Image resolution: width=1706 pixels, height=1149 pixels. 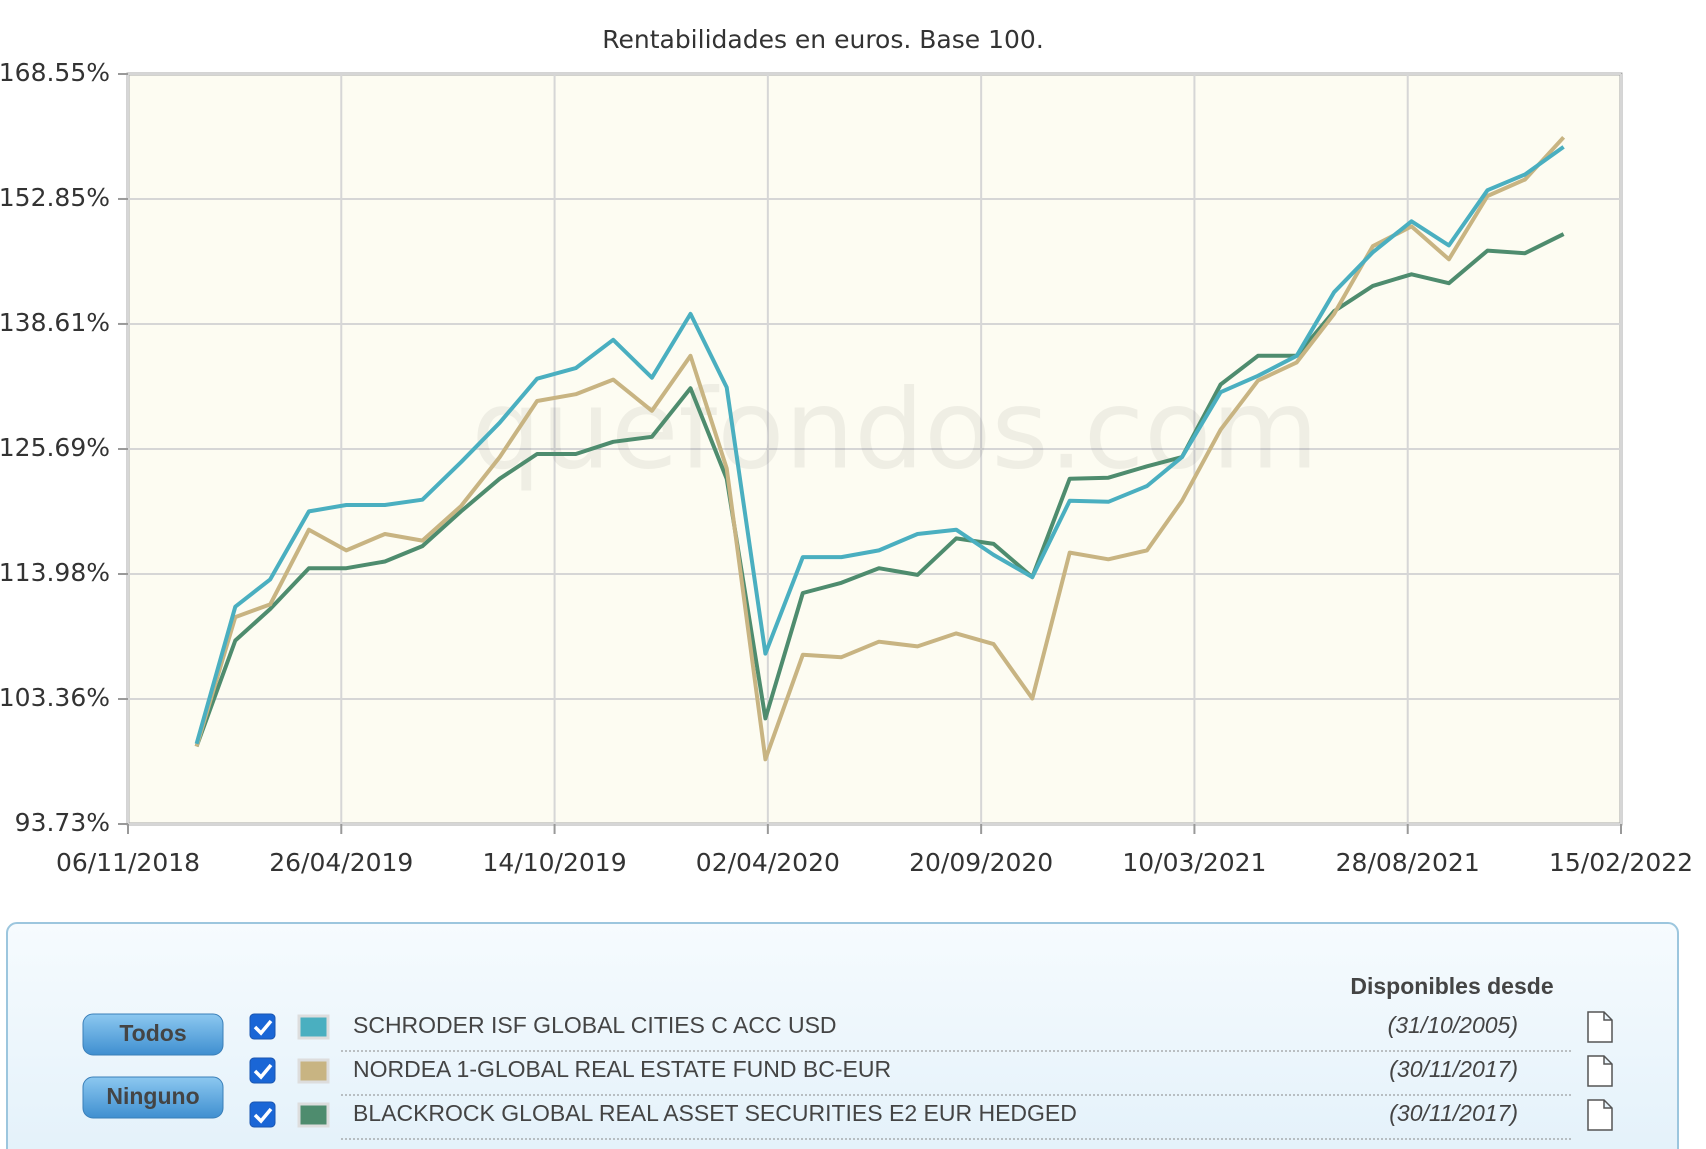 What do you see at coordinates (622, 1069) in the screenshot?
I see `legend-label: NORDEA 1-GLOBAL REAL ESTATE FUND BC-EUR` at bounding box center [622, 1069].